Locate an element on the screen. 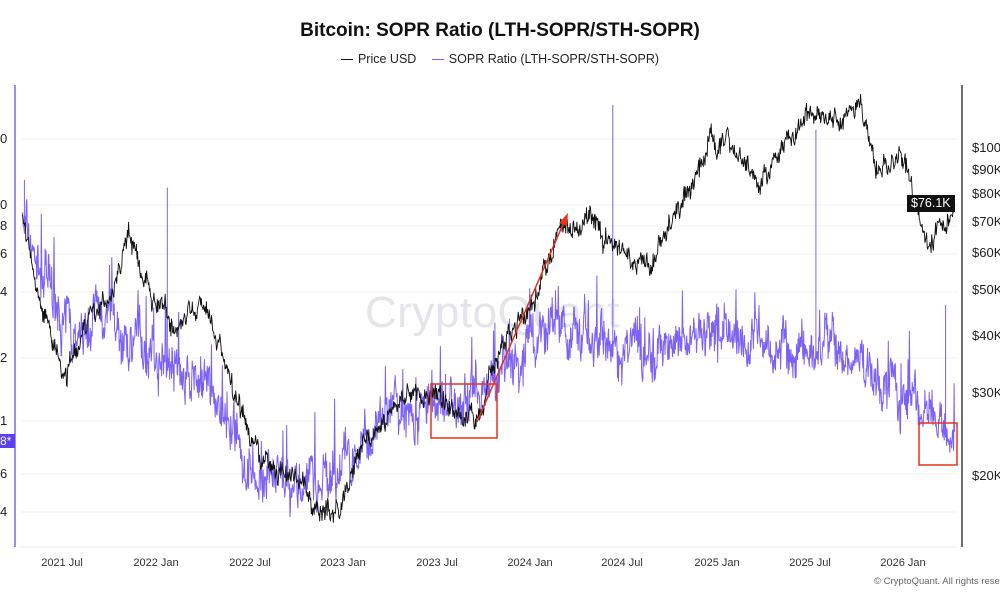 This screenshot has width=1000, height=600. price-current-badge: $76.1K is located at coordinates (931, 203).